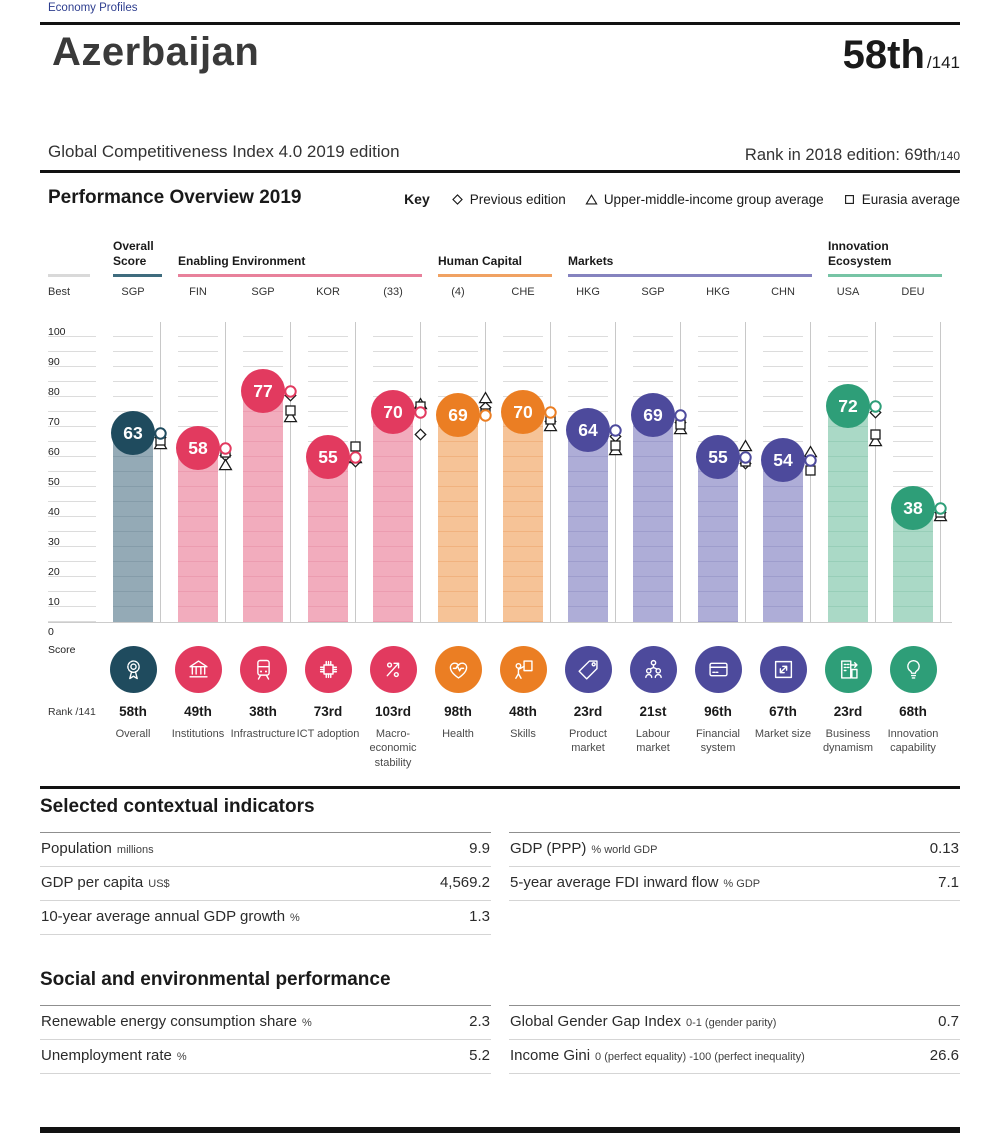  What do you see at coordinates (588, 669) in the screenshot?
I see `price-tag-icon` at bounding box center [588, 669].